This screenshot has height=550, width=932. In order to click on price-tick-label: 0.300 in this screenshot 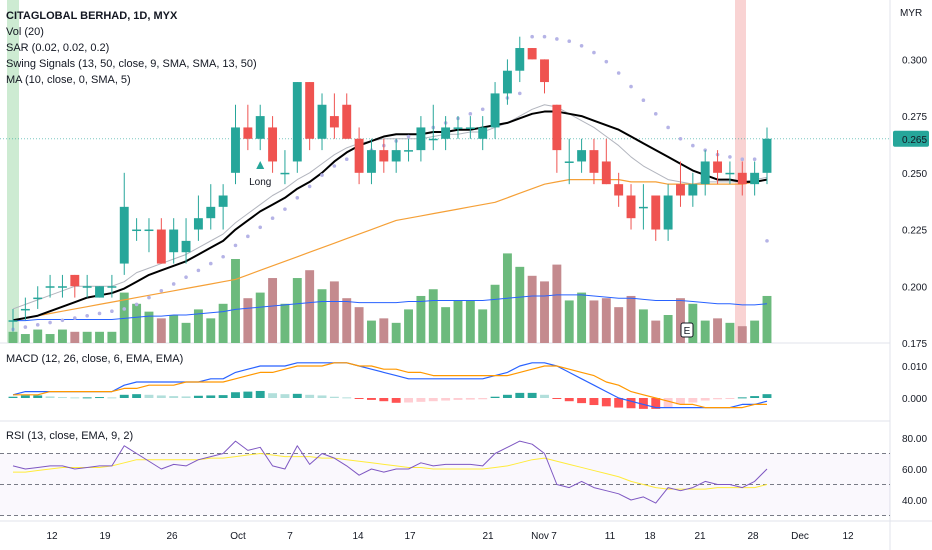, I will do `click(914, 60)`.